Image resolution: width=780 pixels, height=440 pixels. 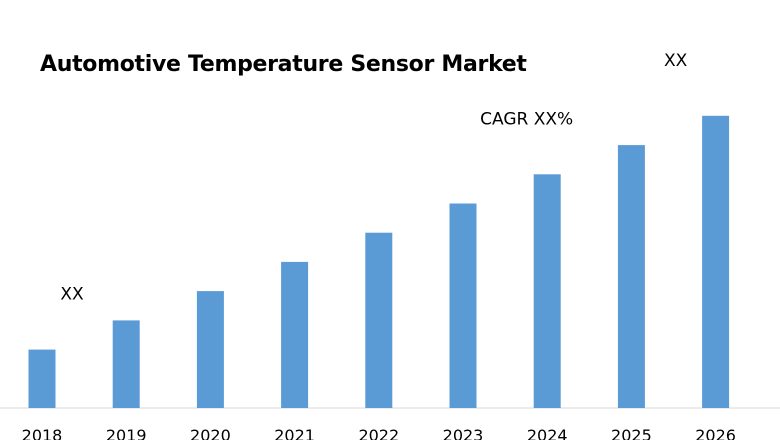 What do you see at coordinates (379, 320) in the screenshot?
I see `bar-2022` at bounding box center [379, 320].